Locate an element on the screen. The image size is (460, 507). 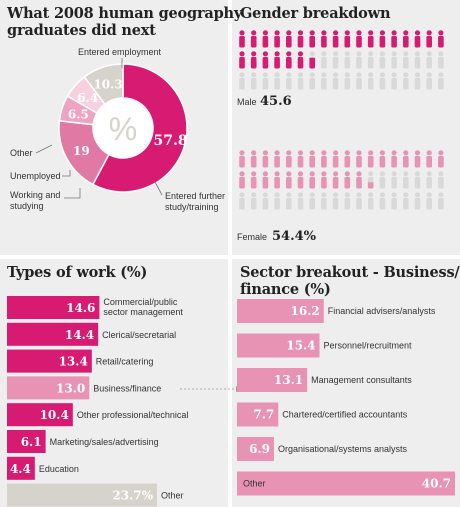
sector-value-chartered-certified-accountants: 7.7 is located at coordinates (263, 415).